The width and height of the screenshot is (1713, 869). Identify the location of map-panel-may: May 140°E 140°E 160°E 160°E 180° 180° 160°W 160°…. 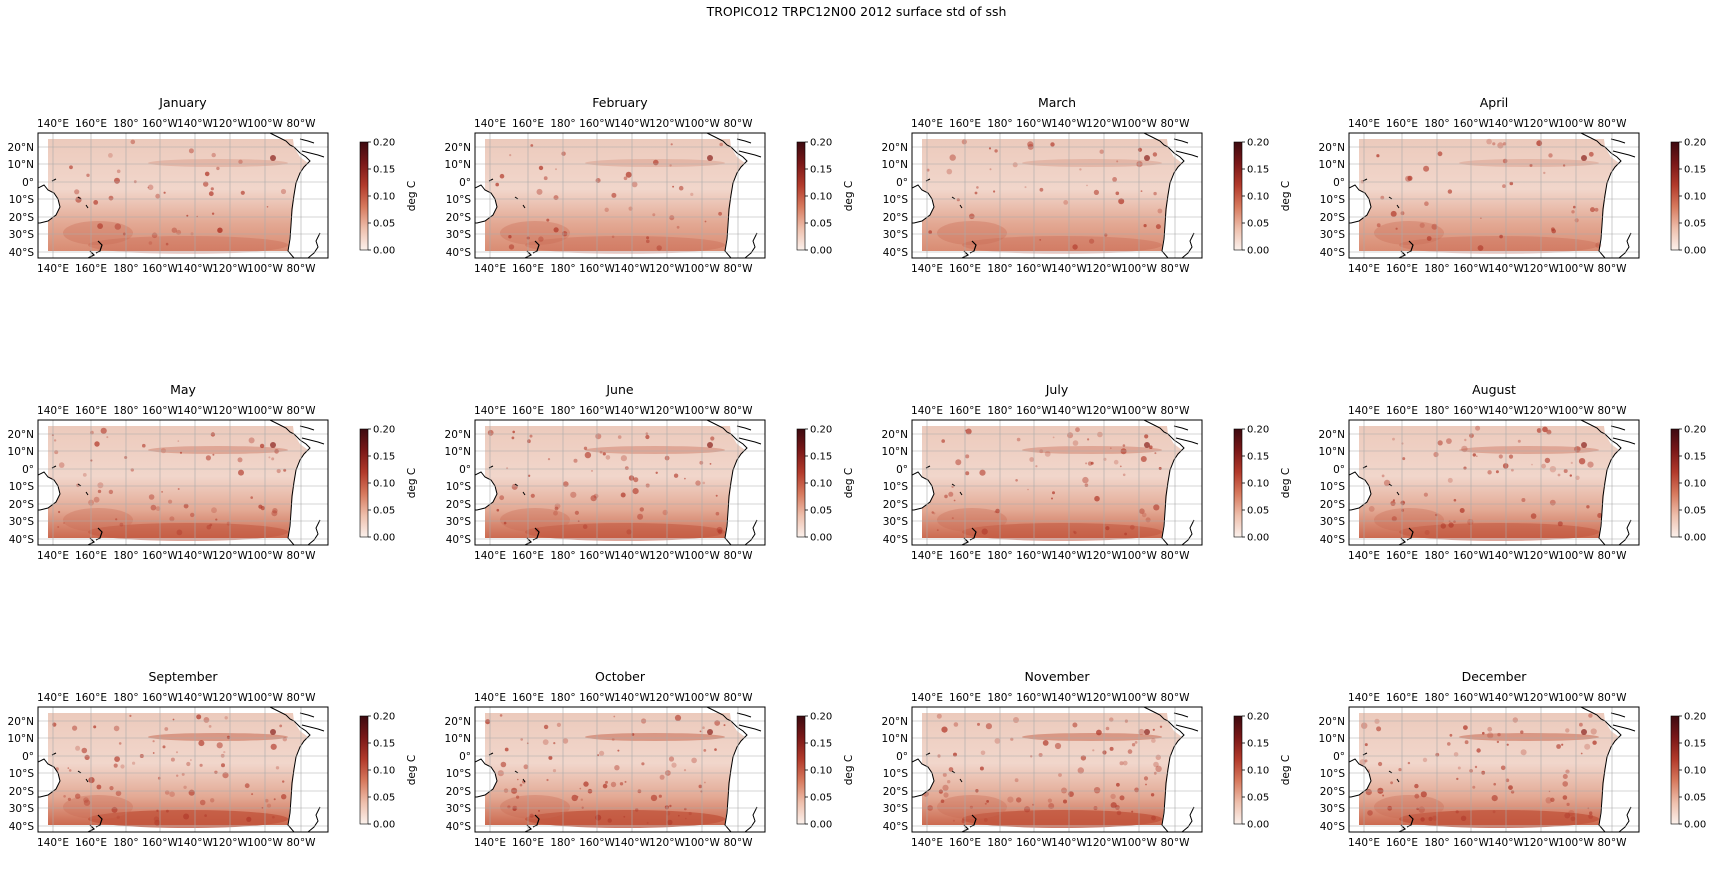
(213, 472).